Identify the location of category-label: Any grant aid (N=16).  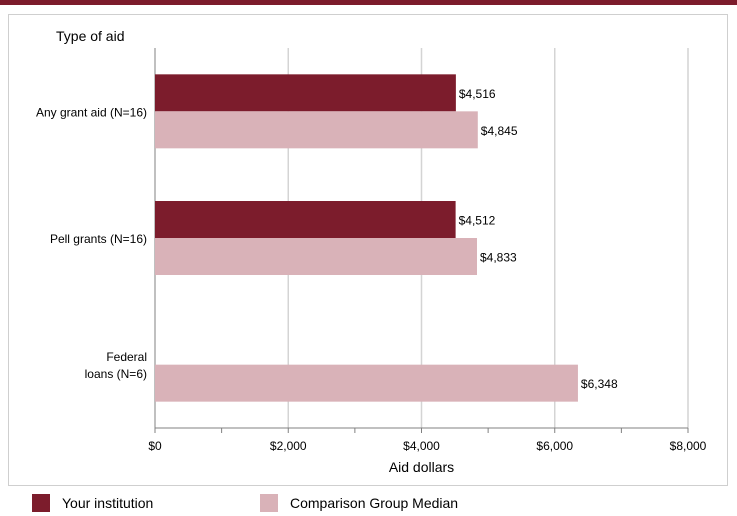
(91, 112).